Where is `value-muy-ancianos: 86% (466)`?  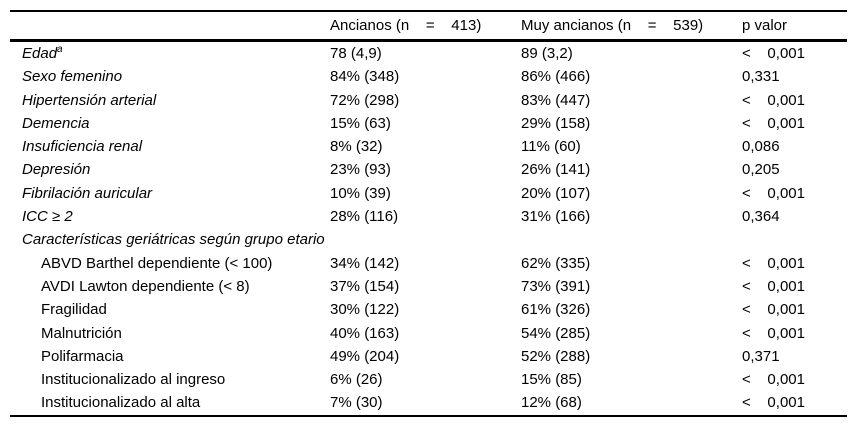
value-muy-ancianos: 86% (466) is located at coordinates (556, 77).